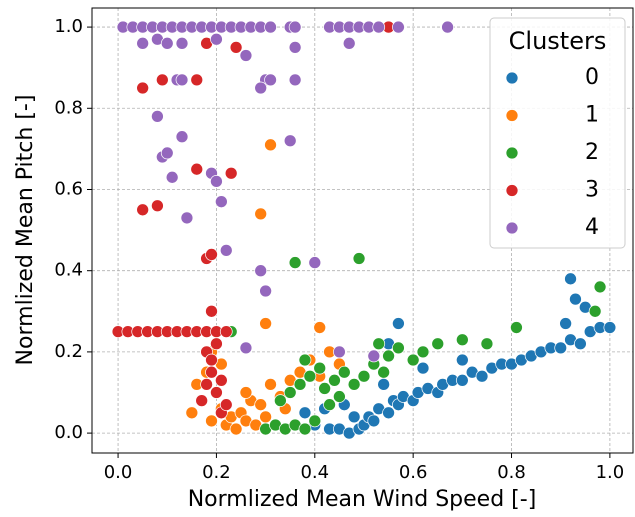  What do you see at coordinates (610, 472) in the screenshot?
I see `x-tick-label: 1.0` at bounding box center [610, 472].